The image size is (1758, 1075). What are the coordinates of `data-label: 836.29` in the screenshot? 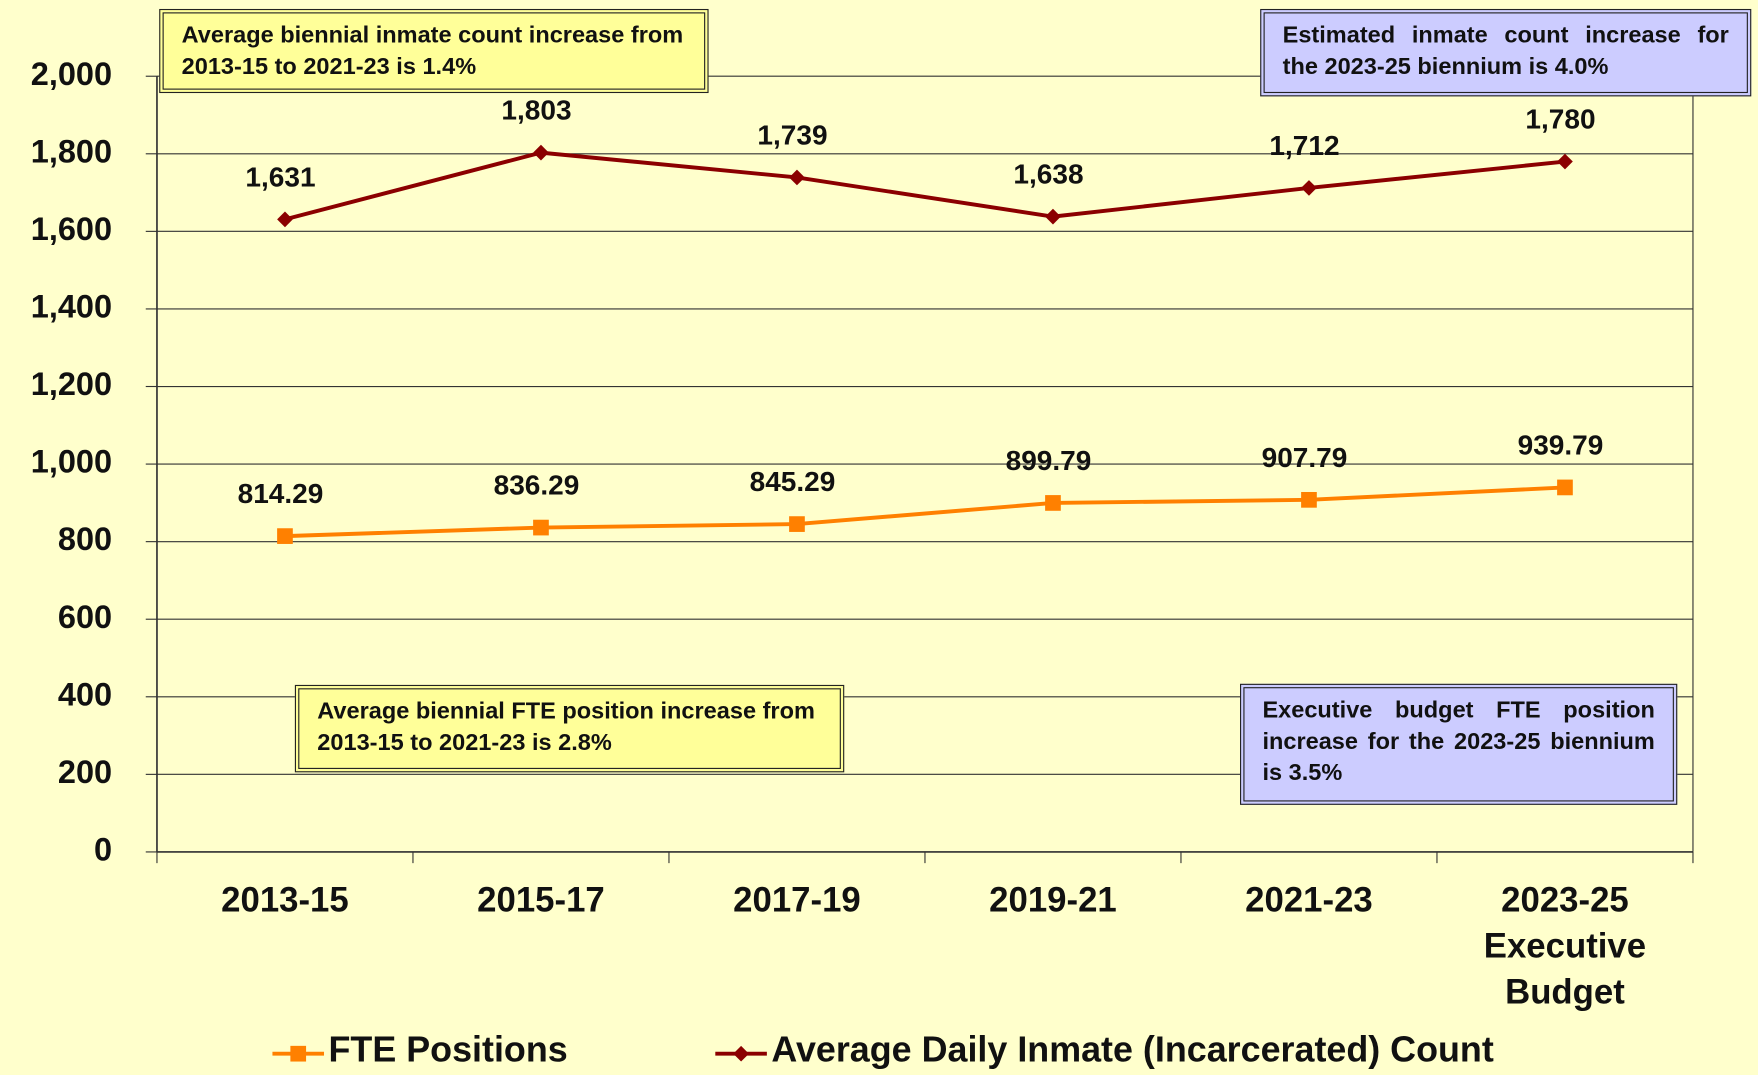 It's located at (537, 485).